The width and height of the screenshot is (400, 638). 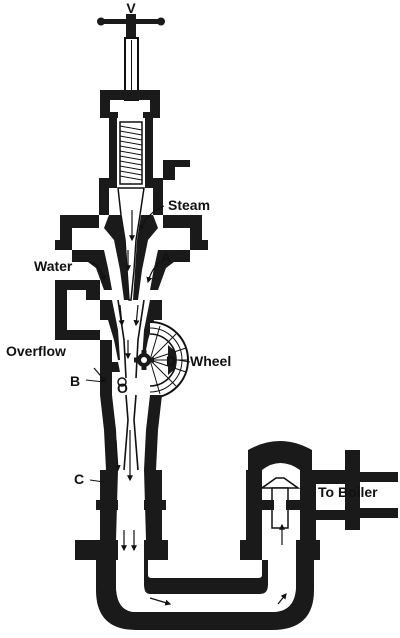 What do you see at coordinates (131, 8) in the screenshot?
I see `label-valve: V` at bounding box center [131, 8].